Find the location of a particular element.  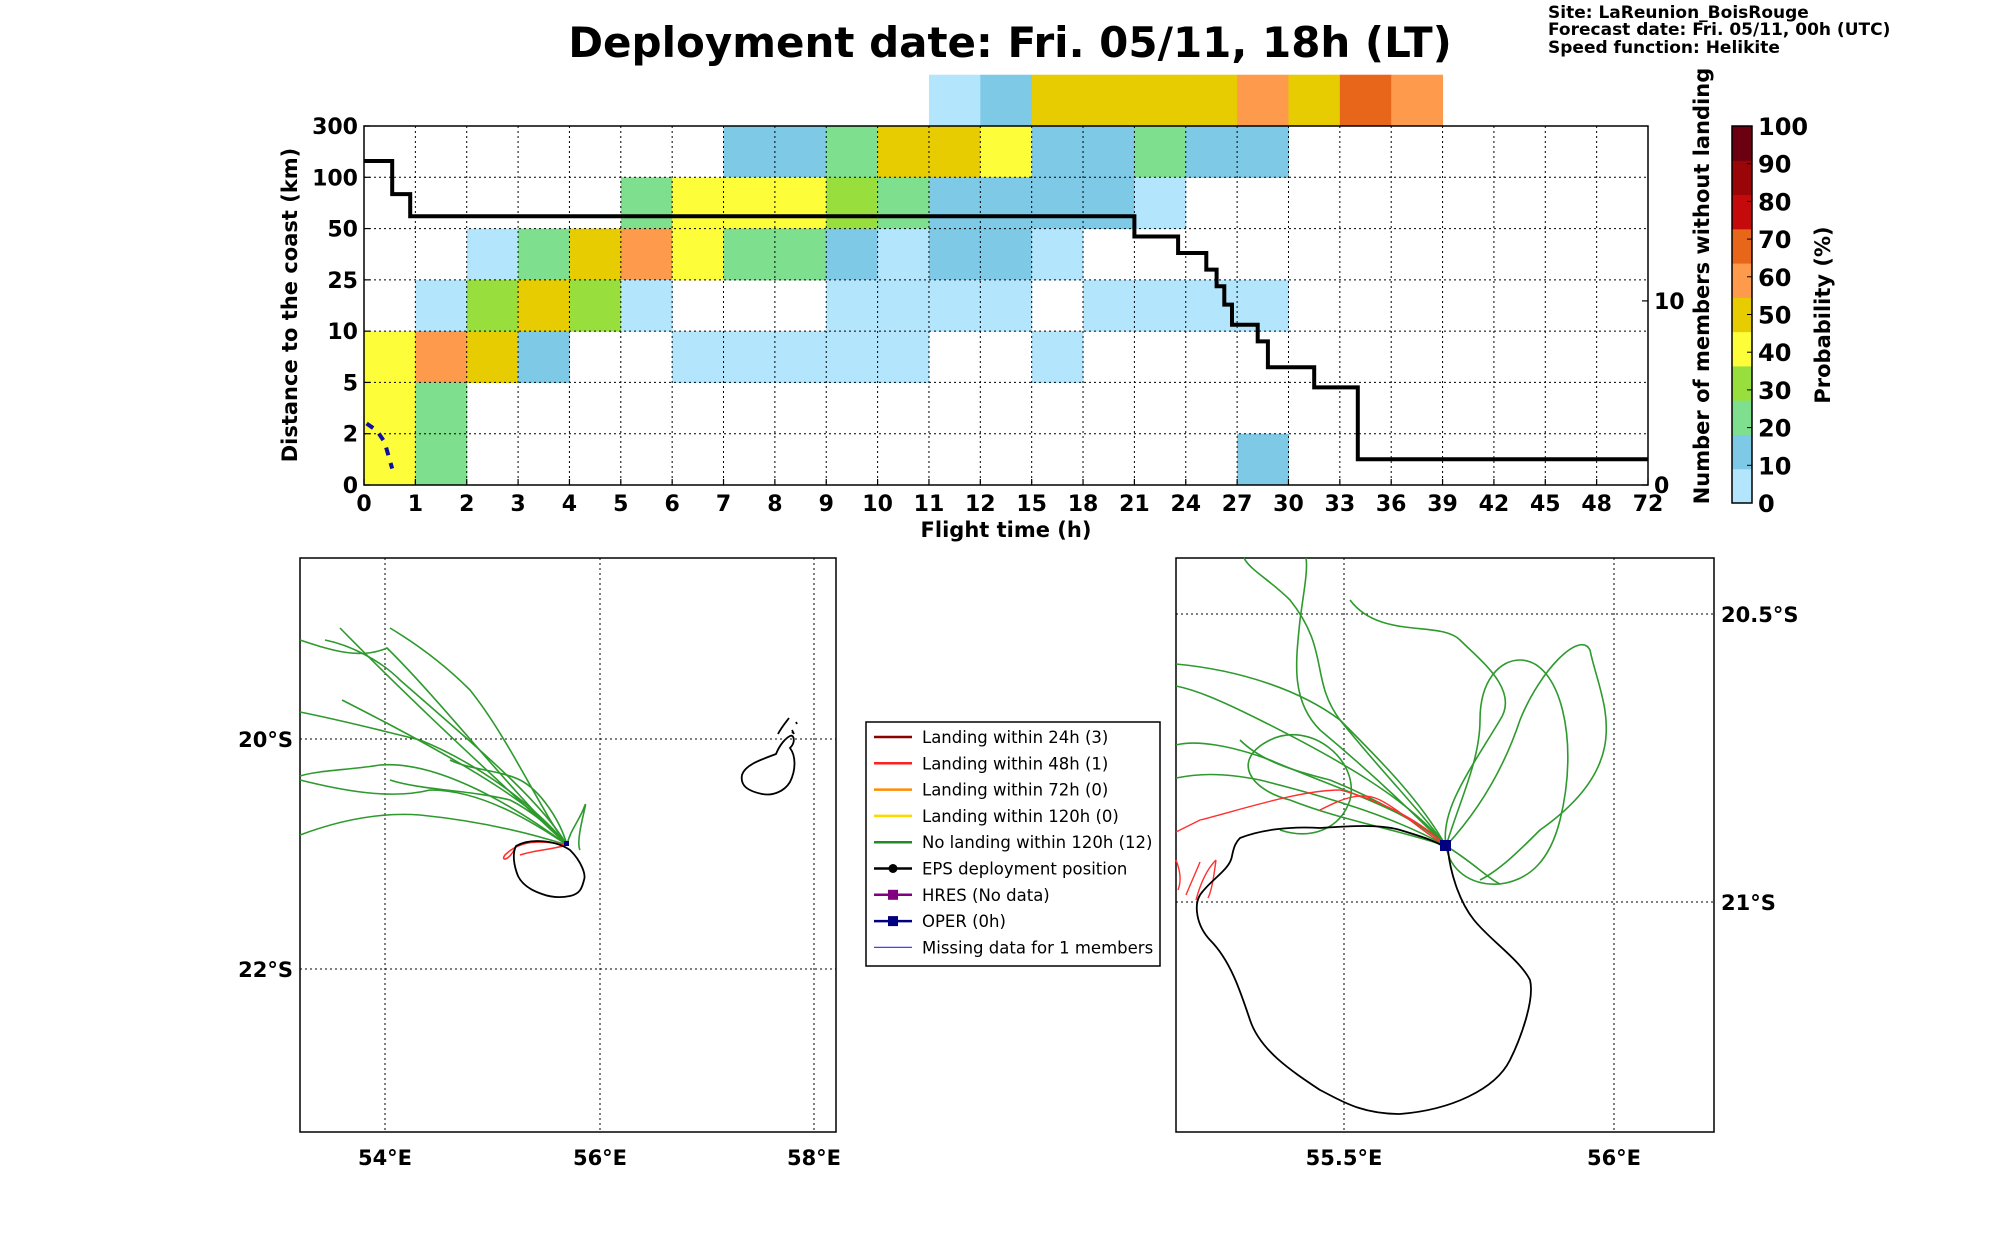

legend-frame is located at coordinates (1013, 844).